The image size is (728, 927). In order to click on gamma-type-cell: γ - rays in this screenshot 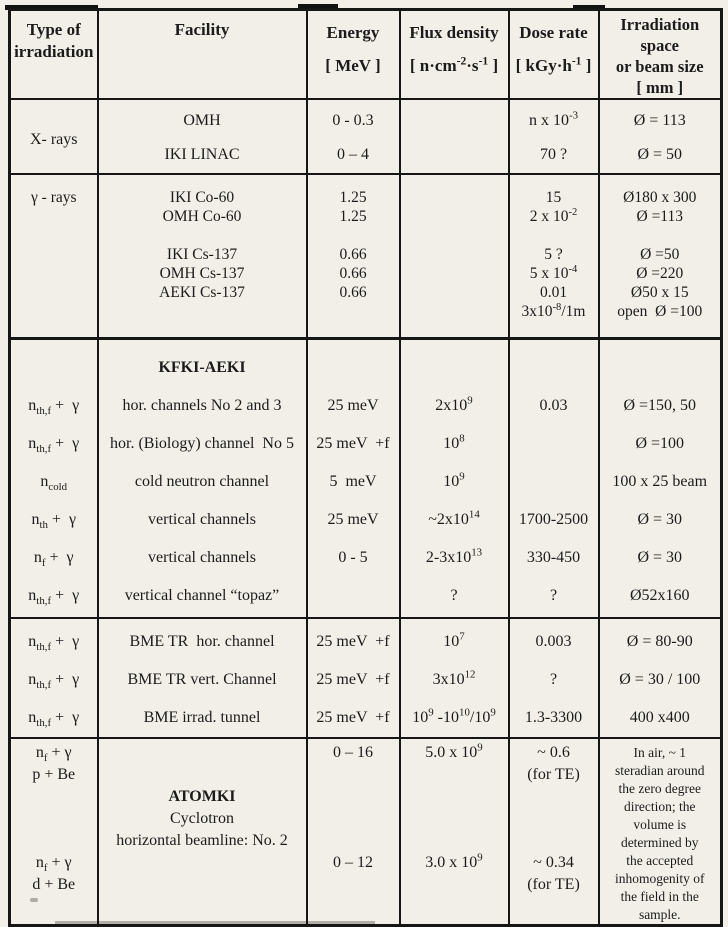, I will do `click(53, 256)`.